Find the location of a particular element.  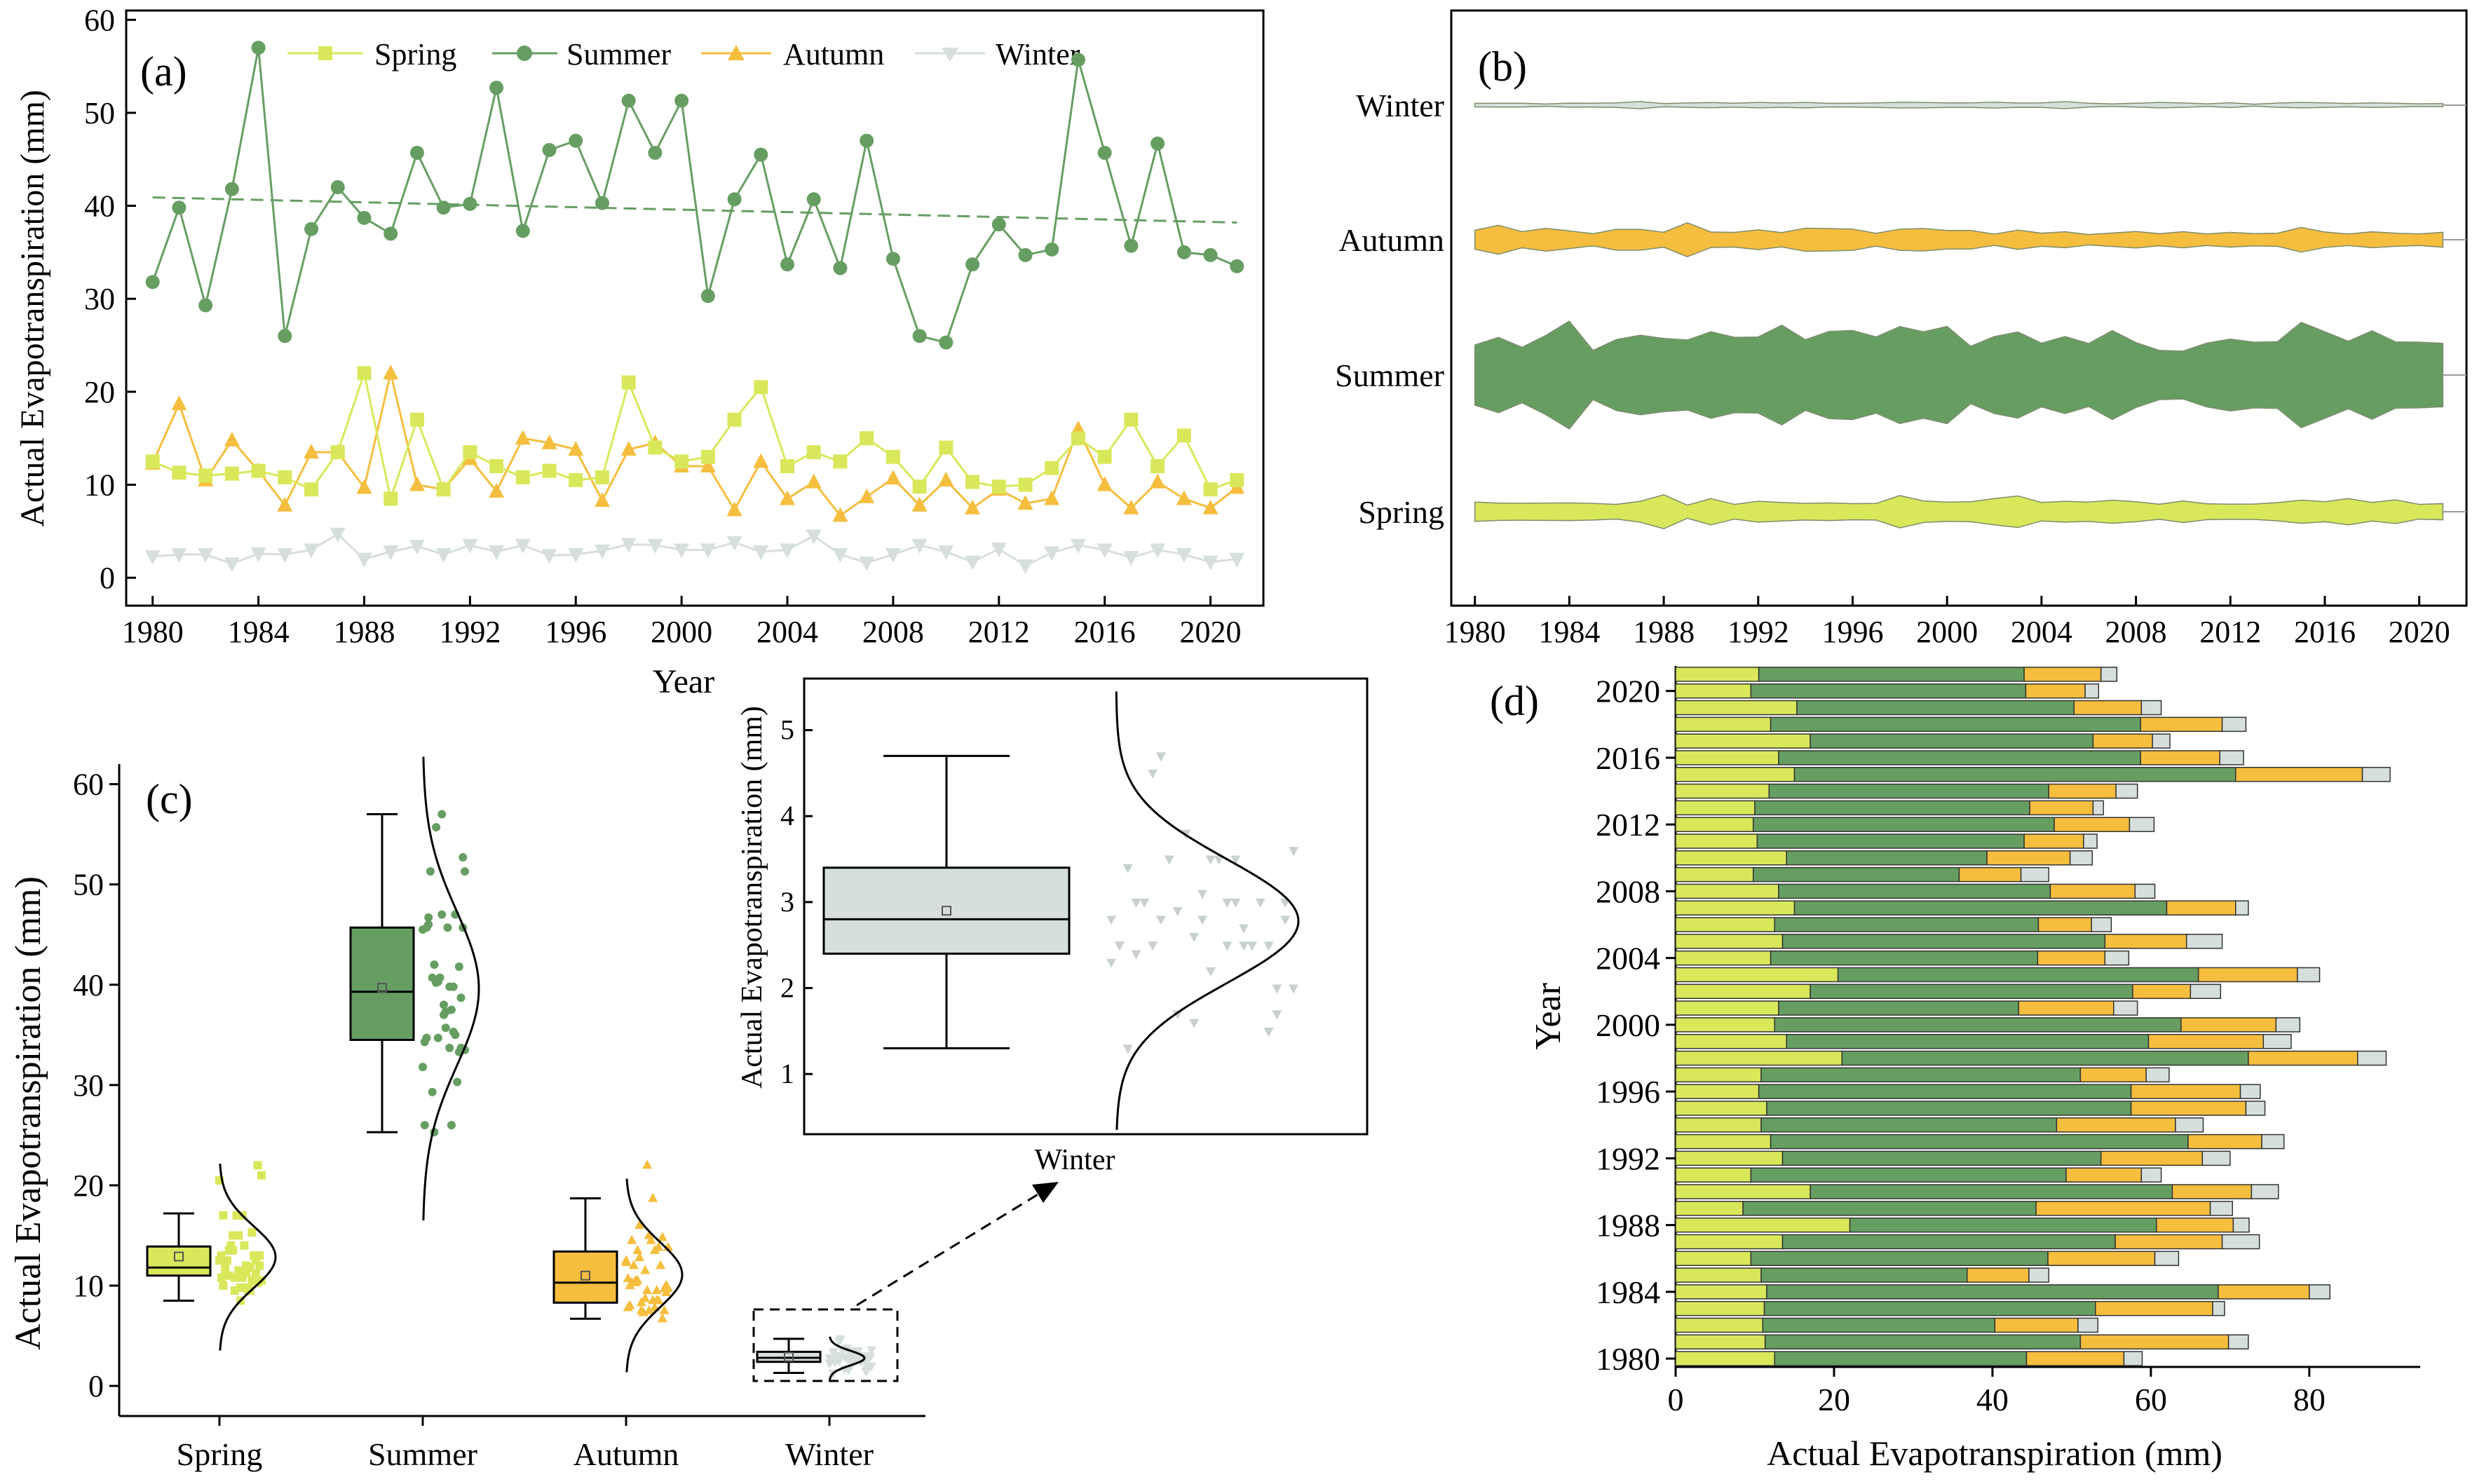

panel-a-ytick-label: 60 is located at coordinates (100, 20).